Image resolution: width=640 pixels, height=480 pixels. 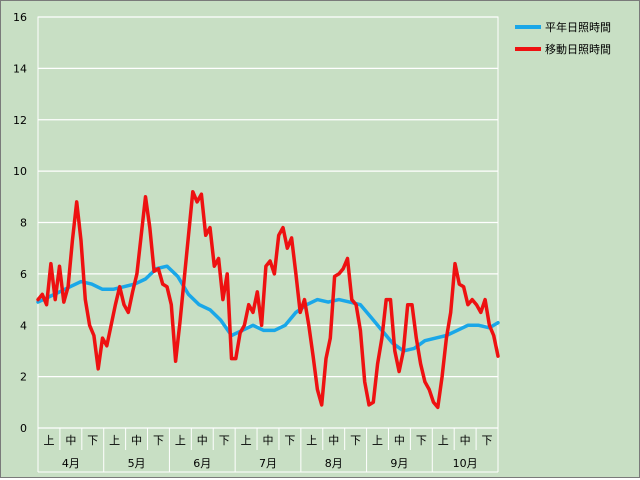 What do you see at coordinates (578, 27) in the screenshot?
I see `legend-label-0: 平年日照時間` at bounding box center [578, 27].